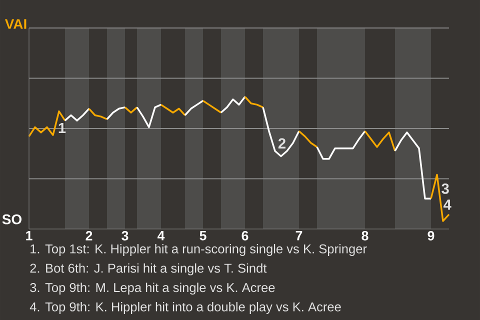 The image size is (480, 320). Describe the element at coordinates (198, 250) in the screenshot. I see `text: 1. Top 1st: K. Hippler hit a run-scoring single vs K. Springer` at that location.